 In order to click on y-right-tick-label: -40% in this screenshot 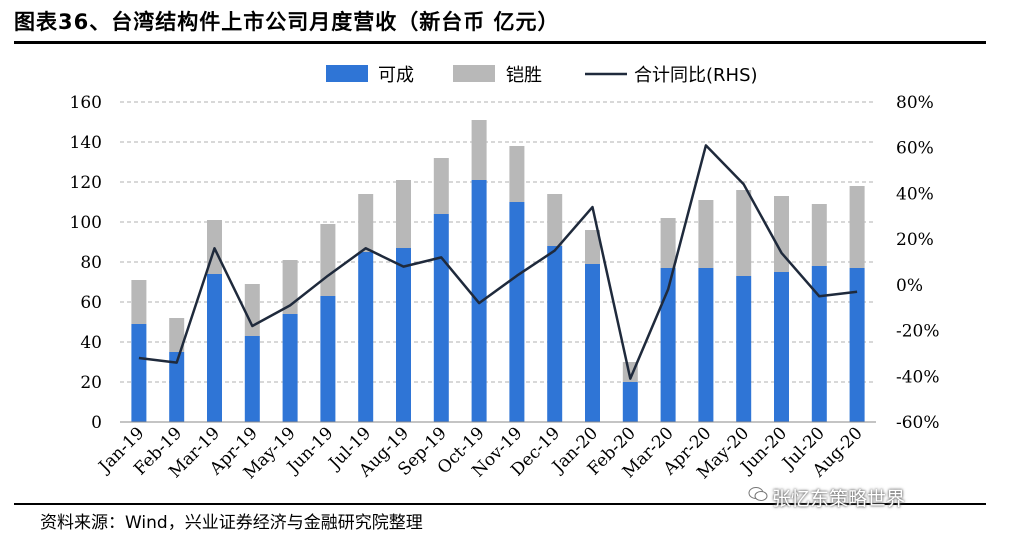, I will do `click(918, 377)`.